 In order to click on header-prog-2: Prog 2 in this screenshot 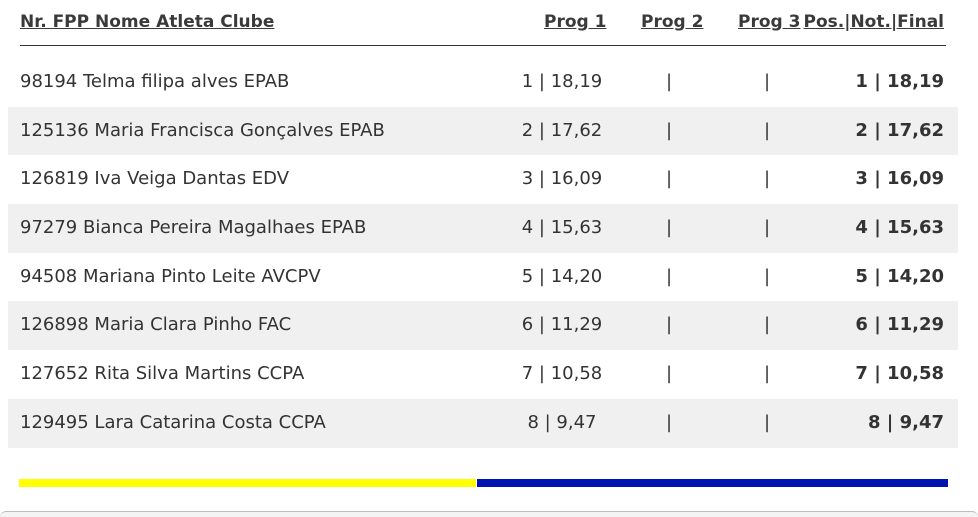, I will do `click(672, 22)`.